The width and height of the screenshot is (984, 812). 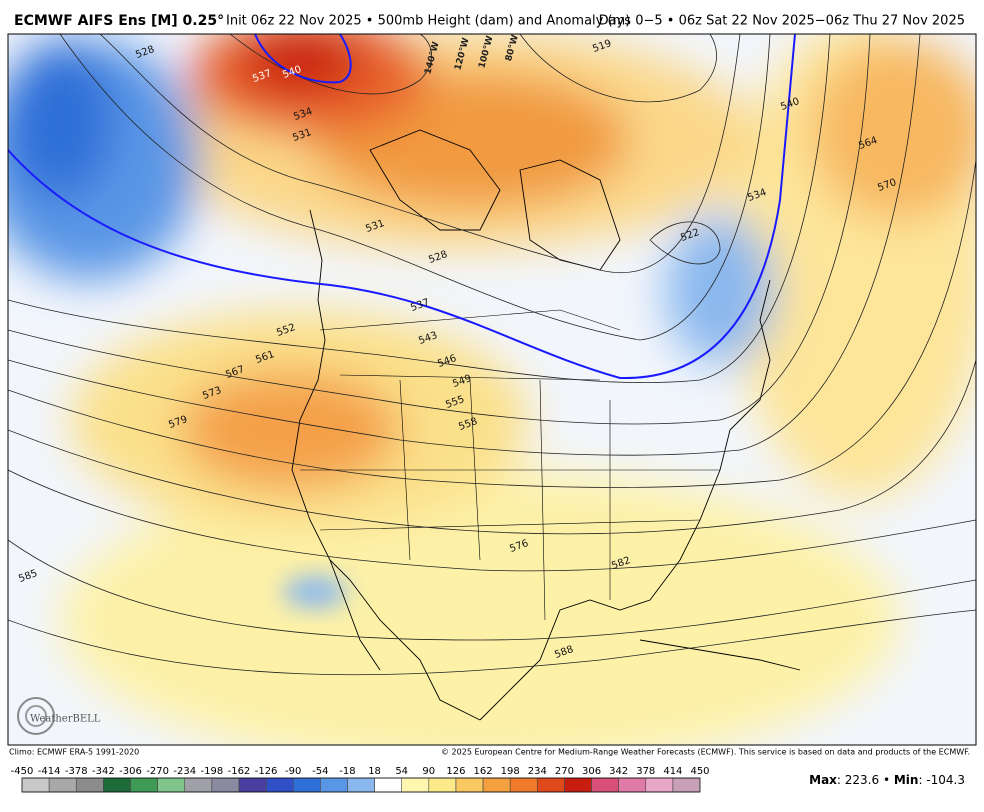 I want to click on colorbar-tick-label: 18, so click(x=374, y=771).